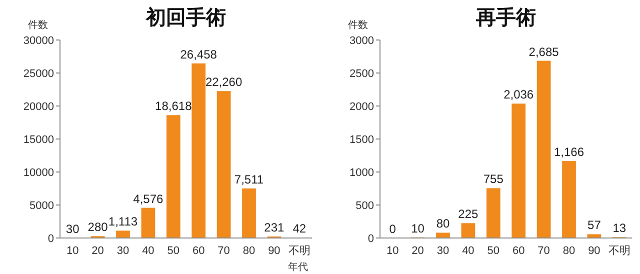 Image resolution: width=640 pixels, height=274 pixels. What do you see at coordinates (38, 74) in the screenshot?
I see `y-tick-label: 25000` at bounding box center [38, 74].